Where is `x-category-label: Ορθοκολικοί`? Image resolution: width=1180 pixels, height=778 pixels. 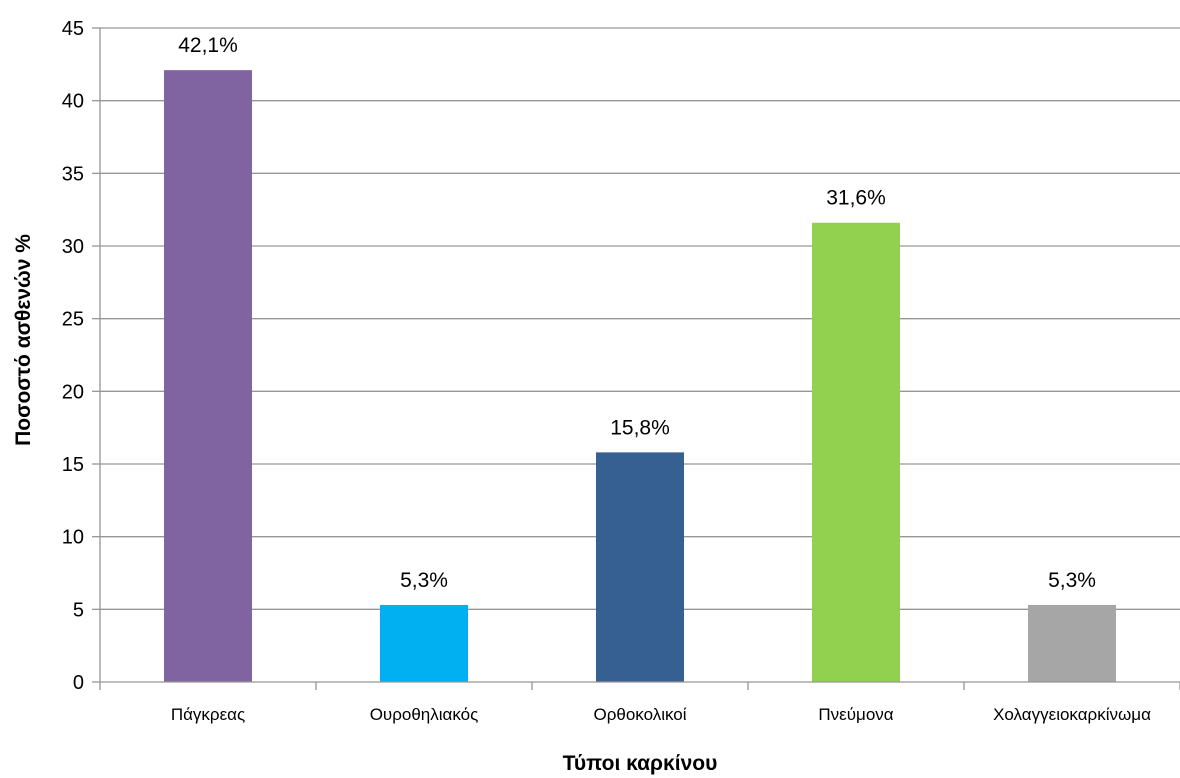 x-category-label: Ορθοκολικοί is located at coordinates (639, 714).